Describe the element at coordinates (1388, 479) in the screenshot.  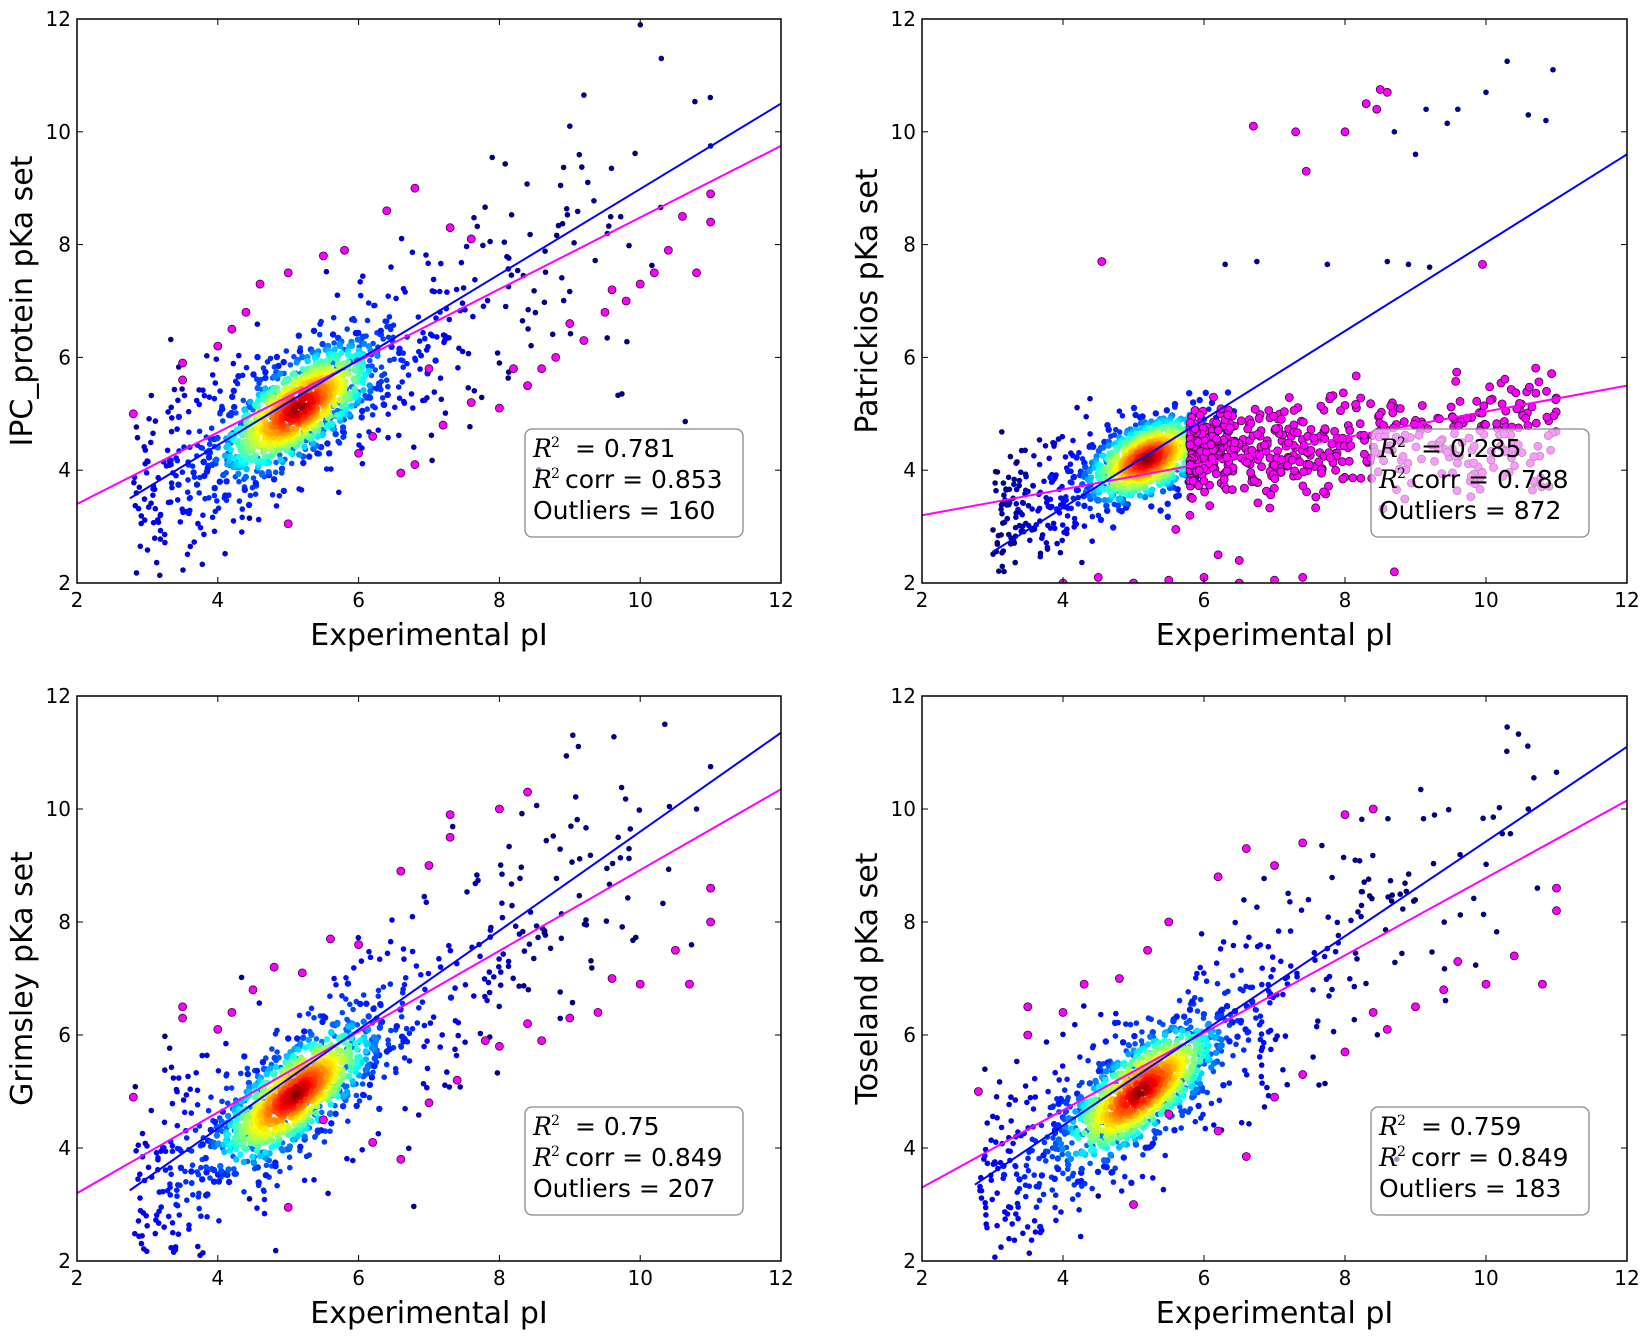
I see `r-squared-symbol: R` at that location.